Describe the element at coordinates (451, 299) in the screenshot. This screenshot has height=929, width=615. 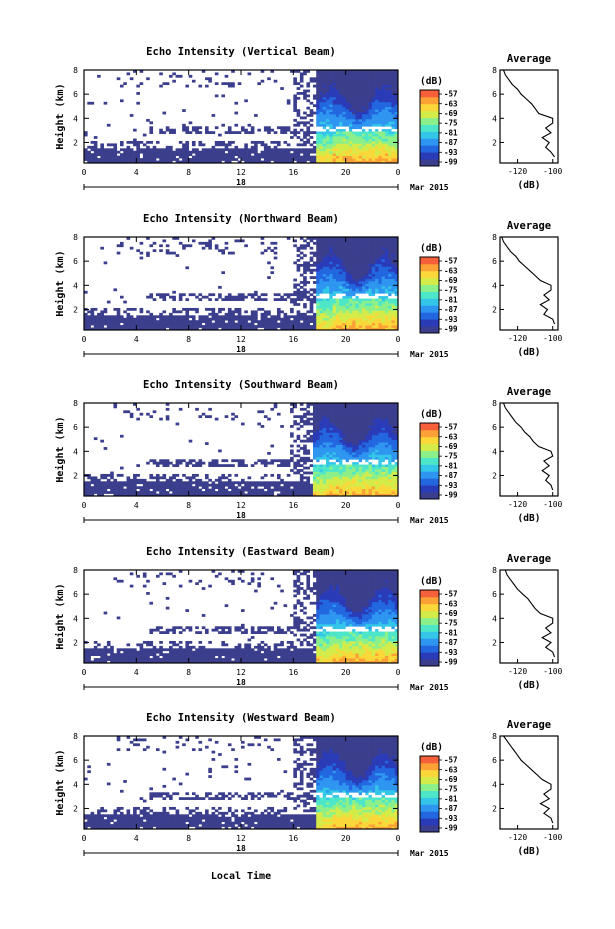
I see `colorbar-tick-label: -81` at that location.